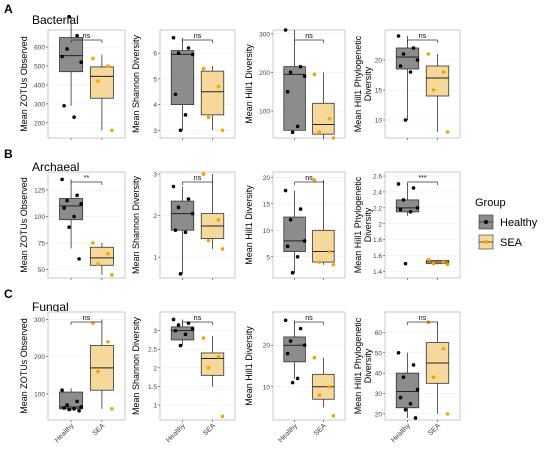 This screenshot has width=550, height=449. What do you see at coordinates (39, 85) in the screenshot?
I see `y-tick-label: 400` at bounding box center [39, 85].